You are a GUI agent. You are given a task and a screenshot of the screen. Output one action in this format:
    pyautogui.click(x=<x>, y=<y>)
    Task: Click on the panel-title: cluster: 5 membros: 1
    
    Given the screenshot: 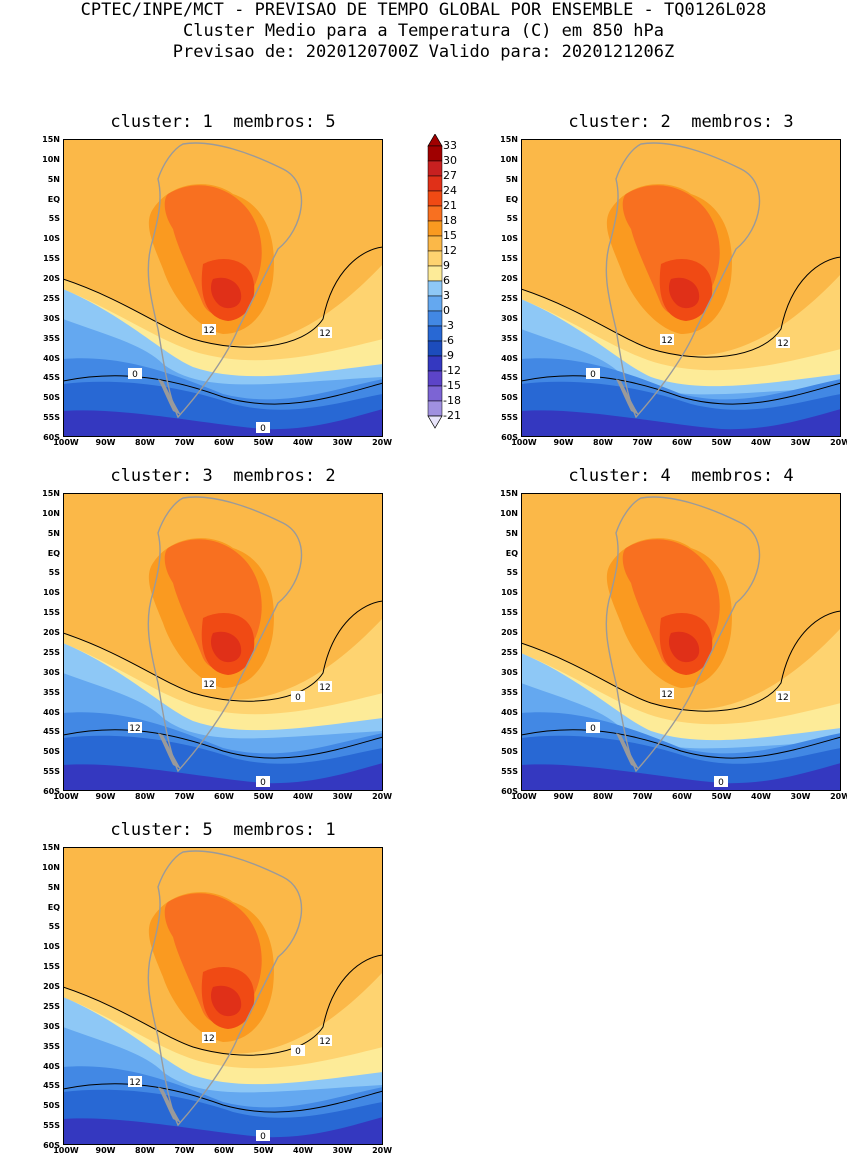 What is the action you would take?
    pyautogui.click(x=223, y=830)
    